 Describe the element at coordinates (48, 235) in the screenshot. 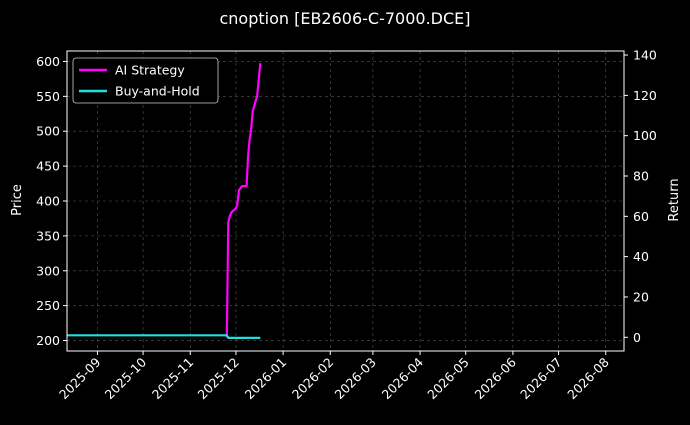

I see `y-tick-label: 350` at that location.